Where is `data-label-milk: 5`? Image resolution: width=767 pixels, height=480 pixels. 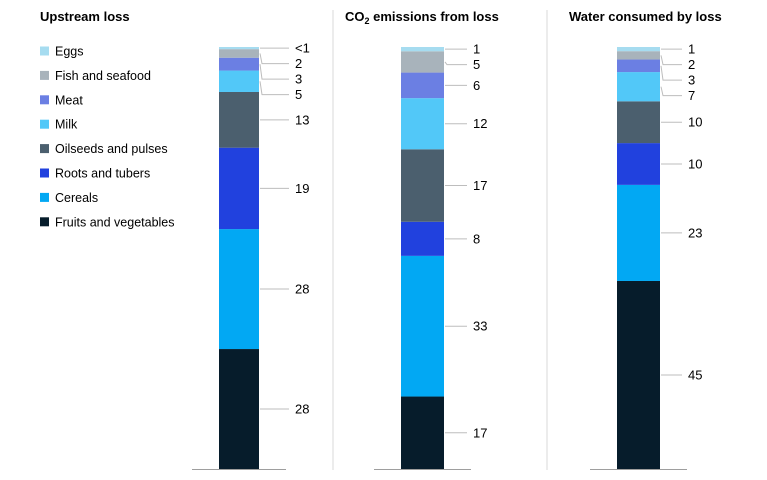
data-label-milk: 5 is located at coordinates (298, 94).